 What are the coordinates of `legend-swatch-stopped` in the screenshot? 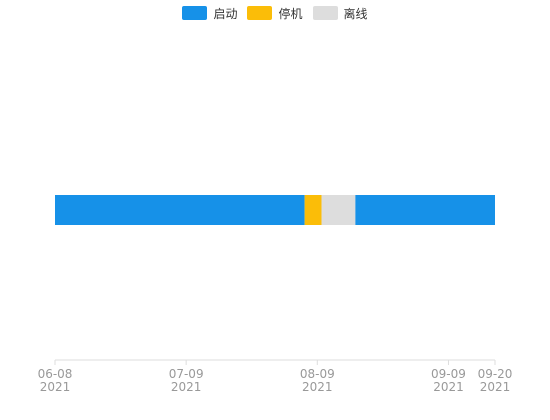 It's located at (260, 13).